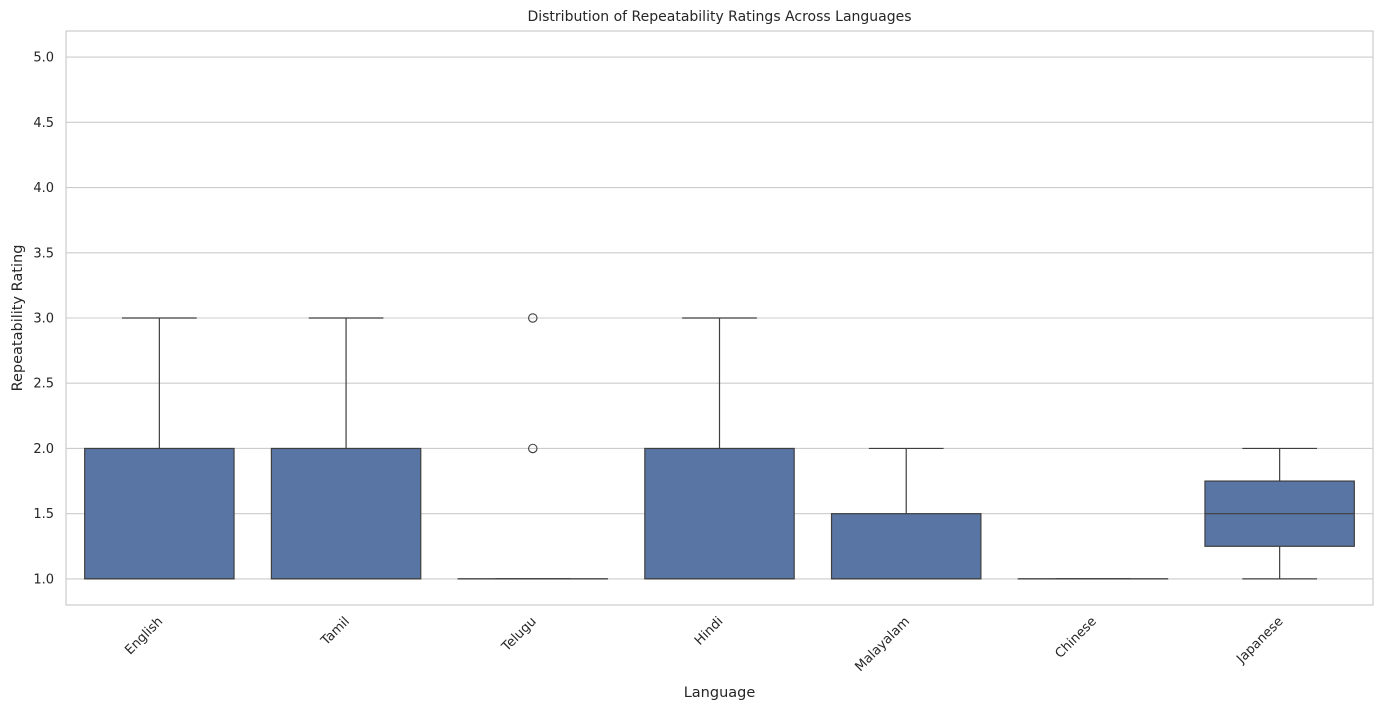  I want to click on y-tick-label: 4.0, so click(43, 188).